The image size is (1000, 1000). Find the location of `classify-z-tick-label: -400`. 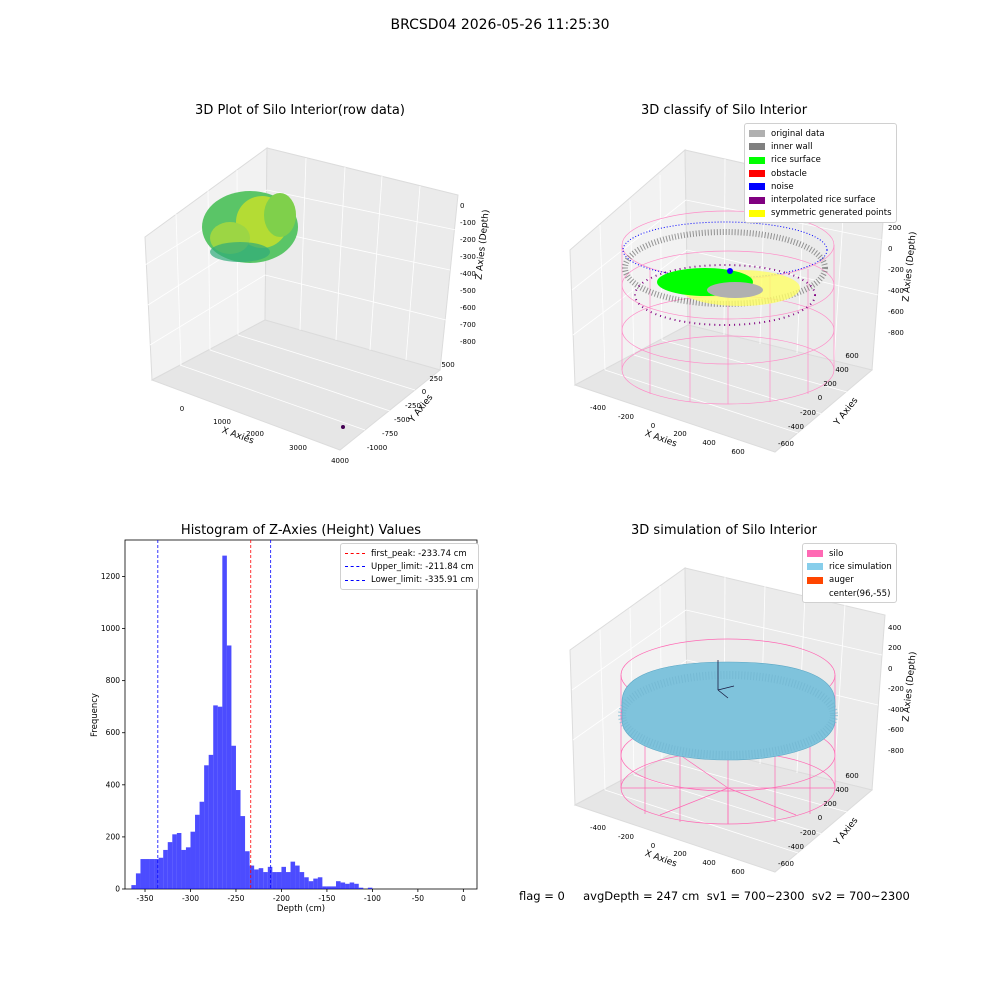

classify-z-tick-label: -400 is located at coordinates (896, 291).